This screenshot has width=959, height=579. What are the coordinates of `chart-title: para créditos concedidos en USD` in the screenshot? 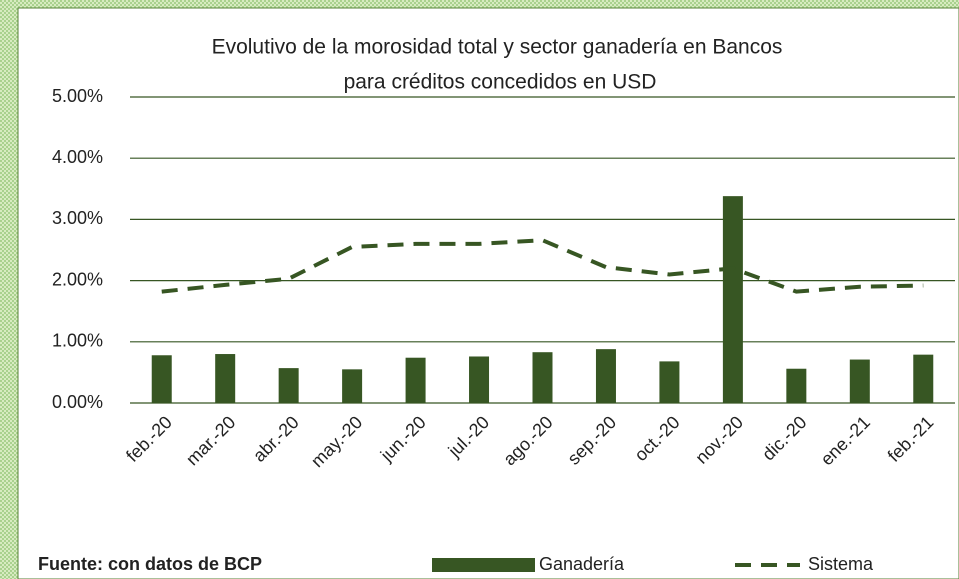 It's located at (500, 82).